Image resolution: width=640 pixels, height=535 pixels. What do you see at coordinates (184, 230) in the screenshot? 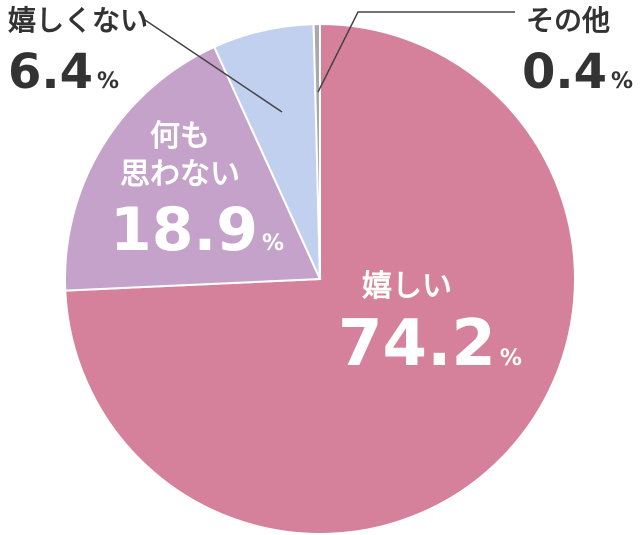
I see `value-label: 18.9` at bounding box center [184, 230].